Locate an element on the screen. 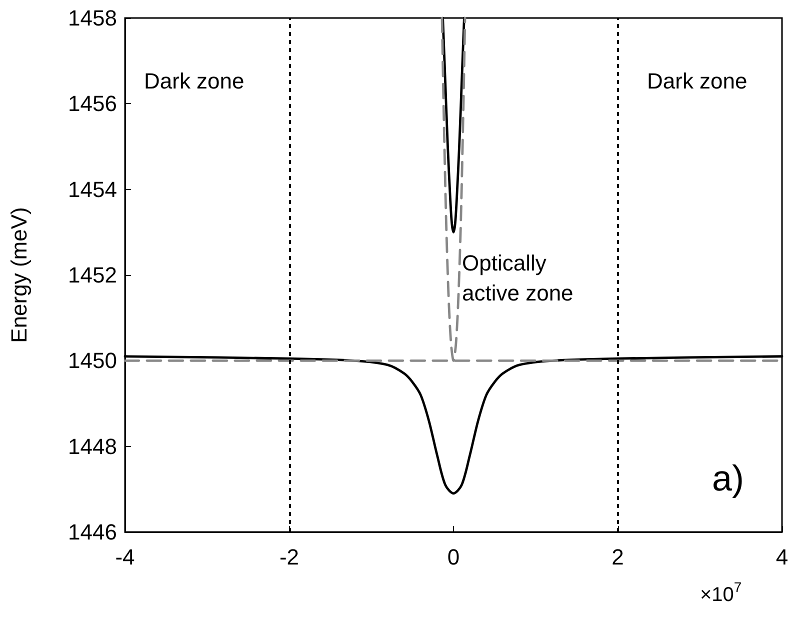 The width and height of the screenshot is (795, 620). x-tick-label: -2 is located at coordinates (289, 557).